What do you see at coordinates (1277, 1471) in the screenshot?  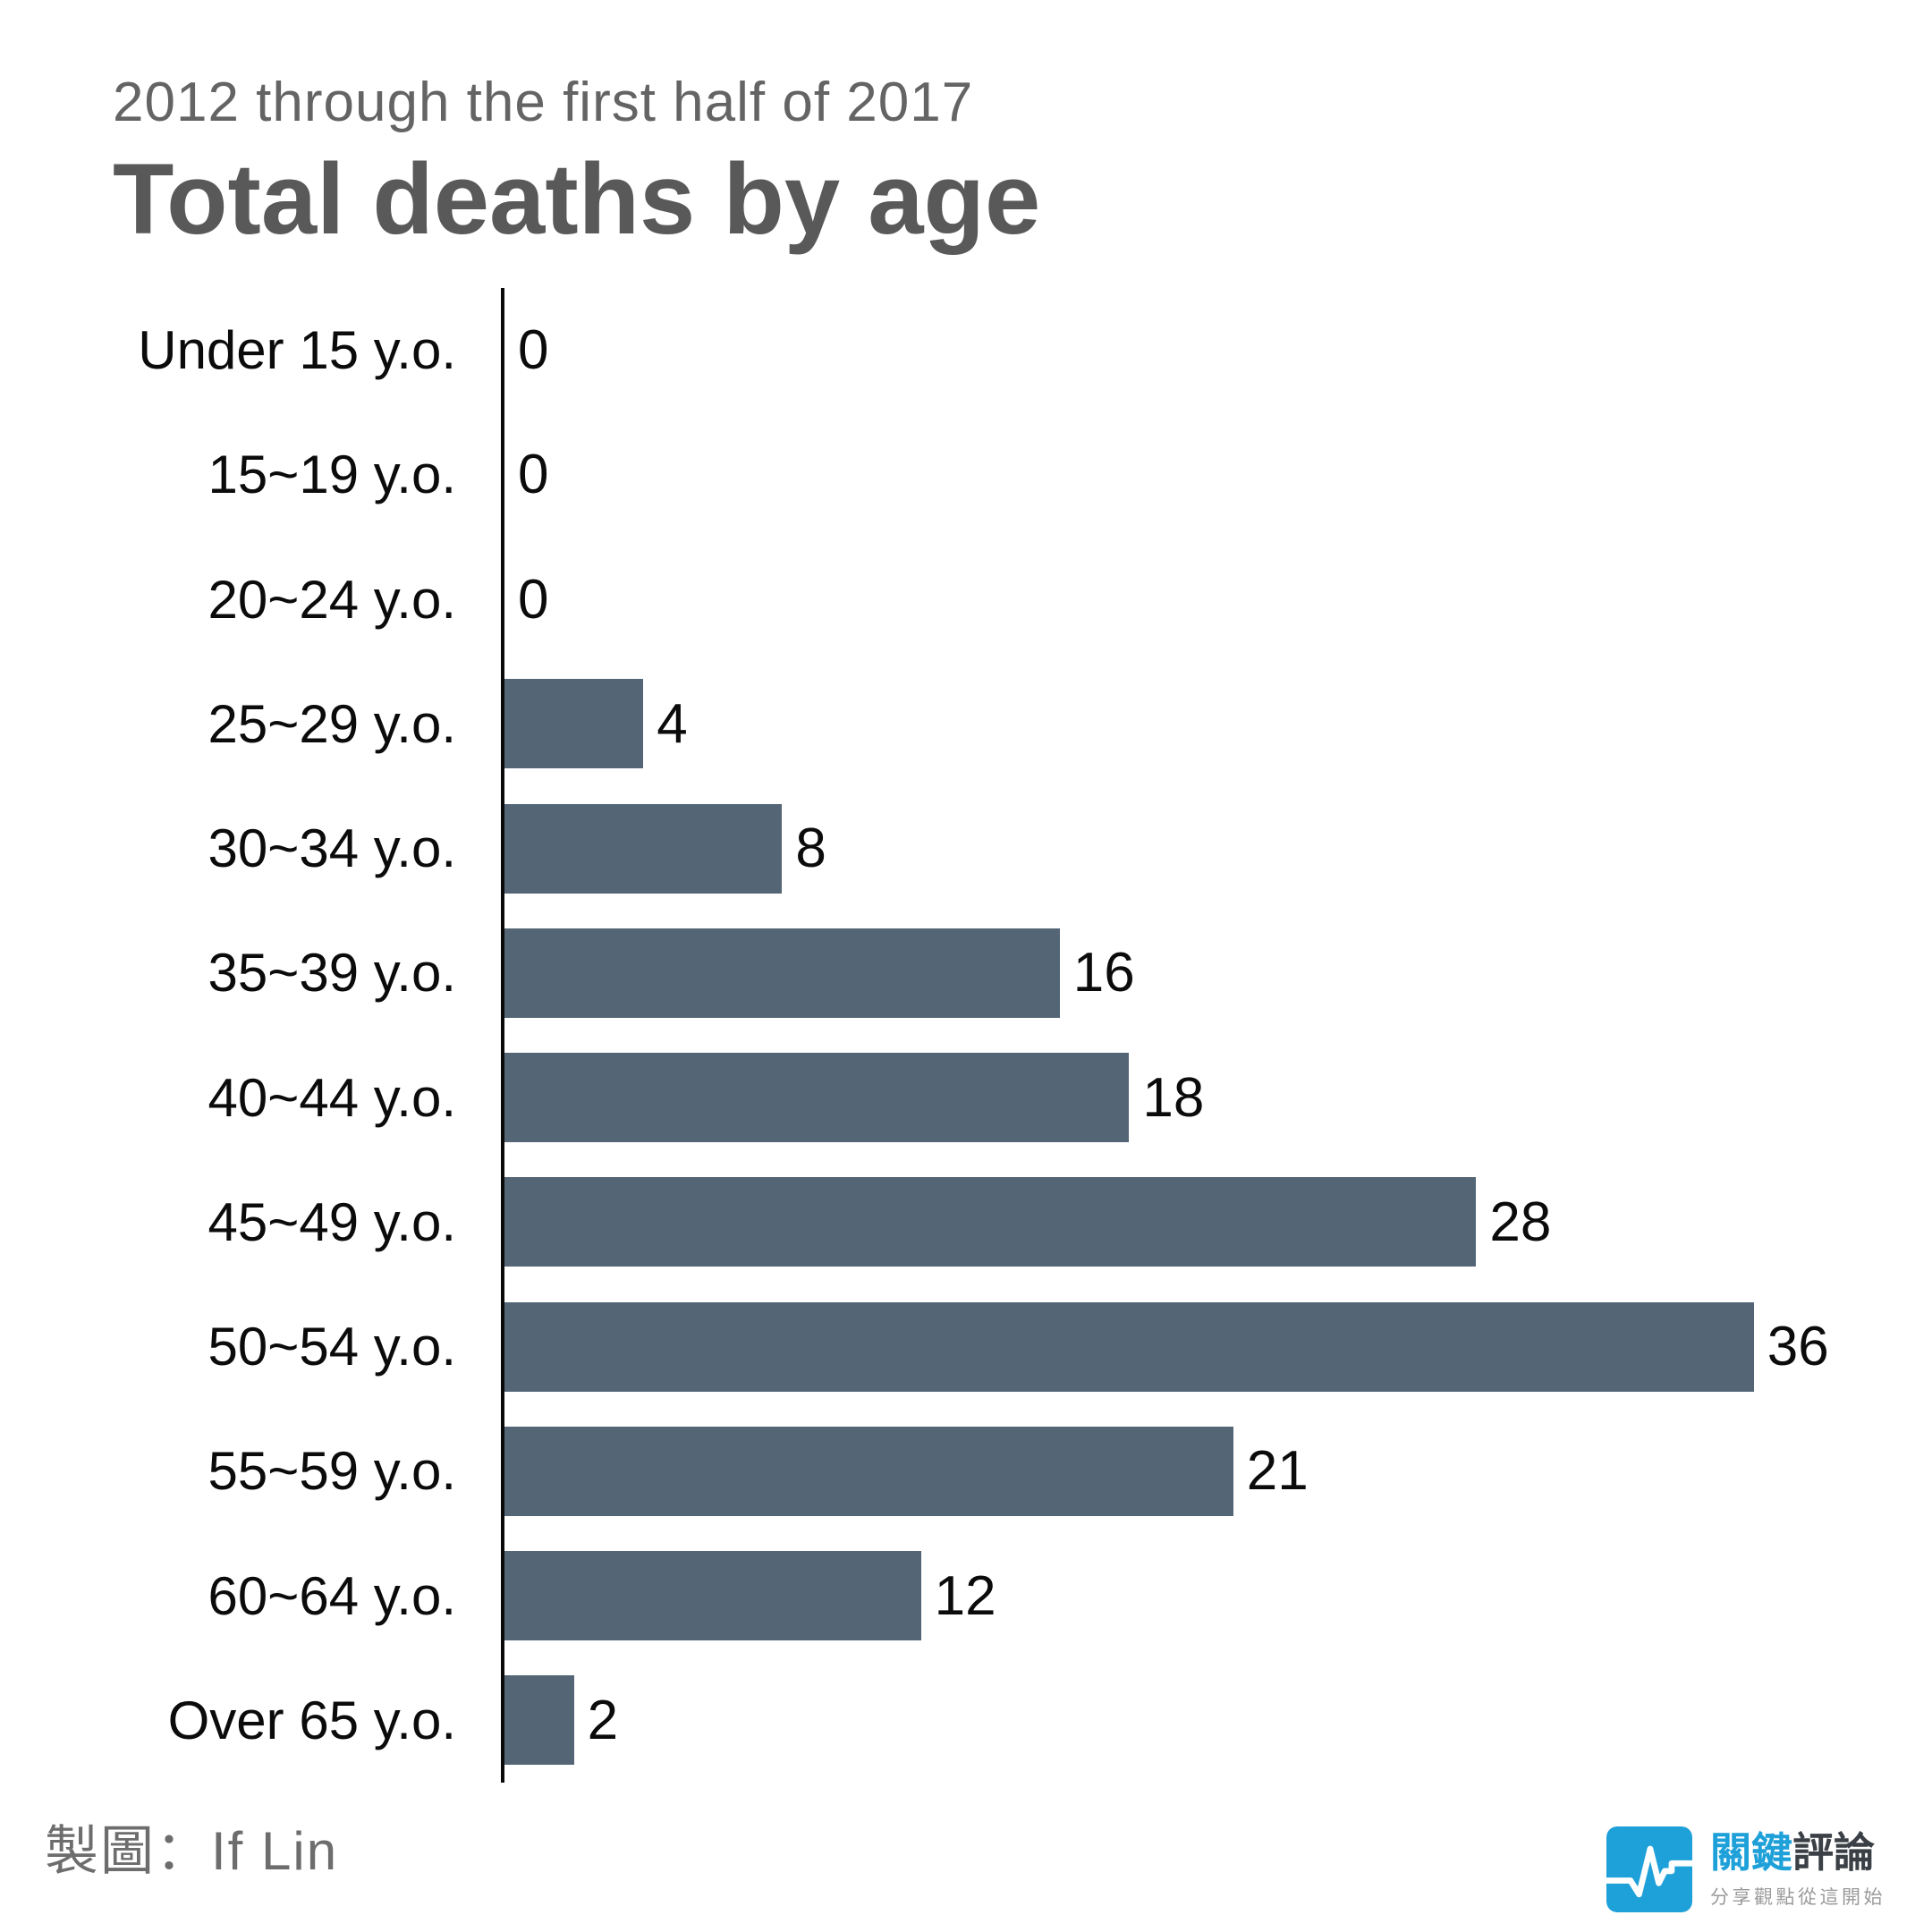 I see `value-label: 21` at bounding box center [1277, 1471].